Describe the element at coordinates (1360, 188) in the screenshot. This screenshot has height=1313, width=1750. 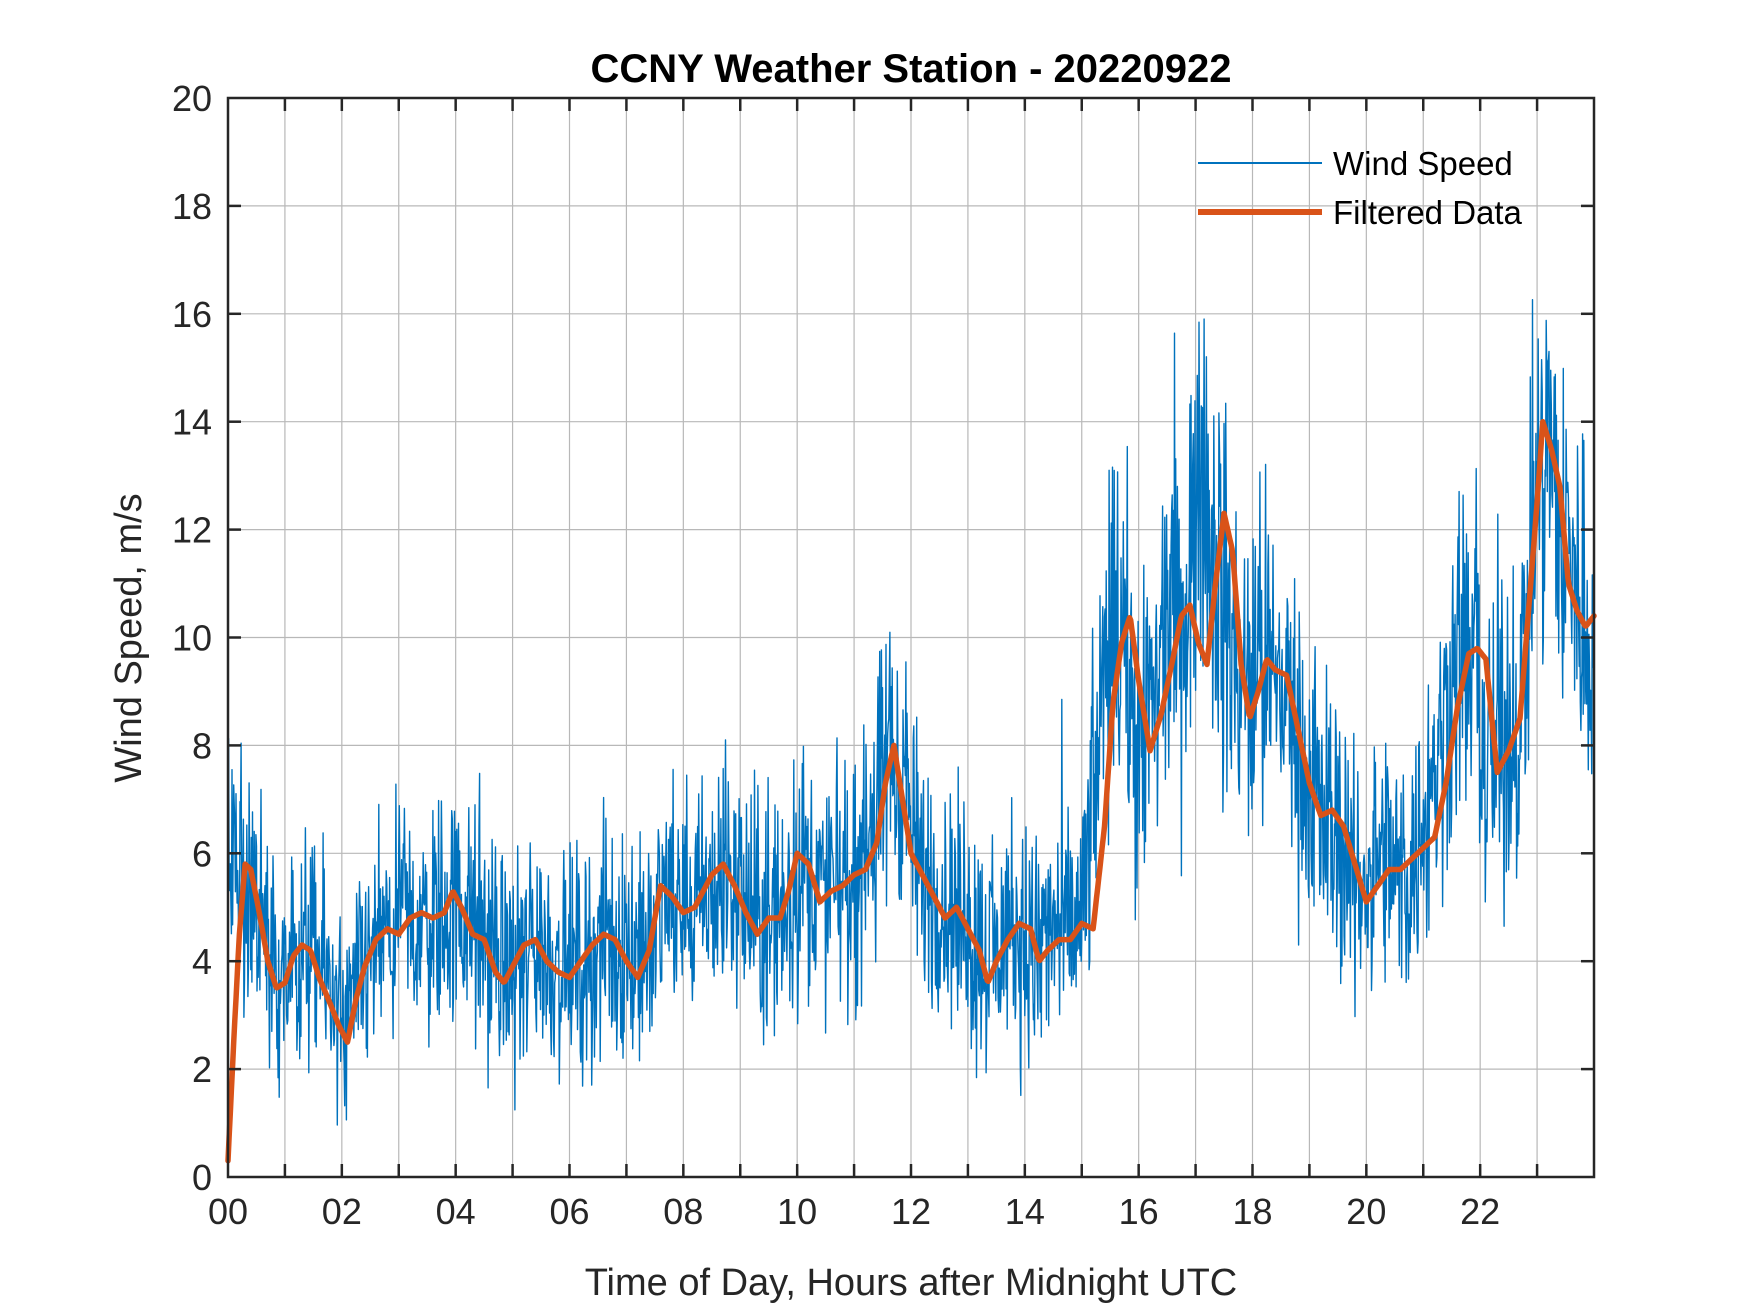
I see `legend: Wind Speed Filtered Data` at that location.